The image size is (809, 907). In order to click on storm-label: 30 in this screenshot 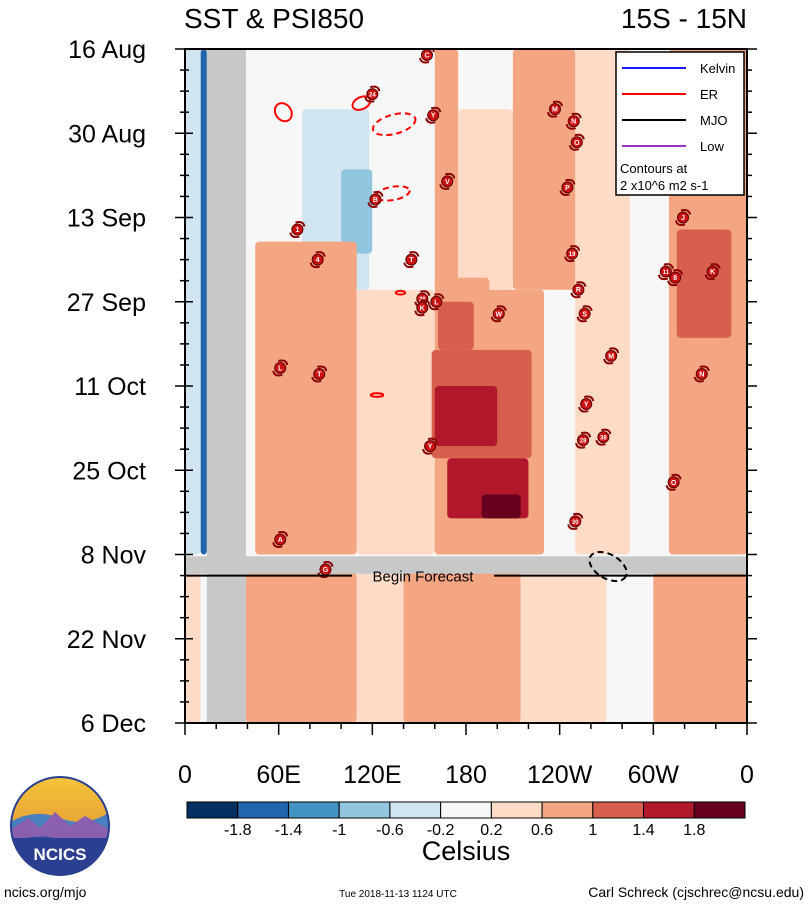, I will do `click(575, 523)`.